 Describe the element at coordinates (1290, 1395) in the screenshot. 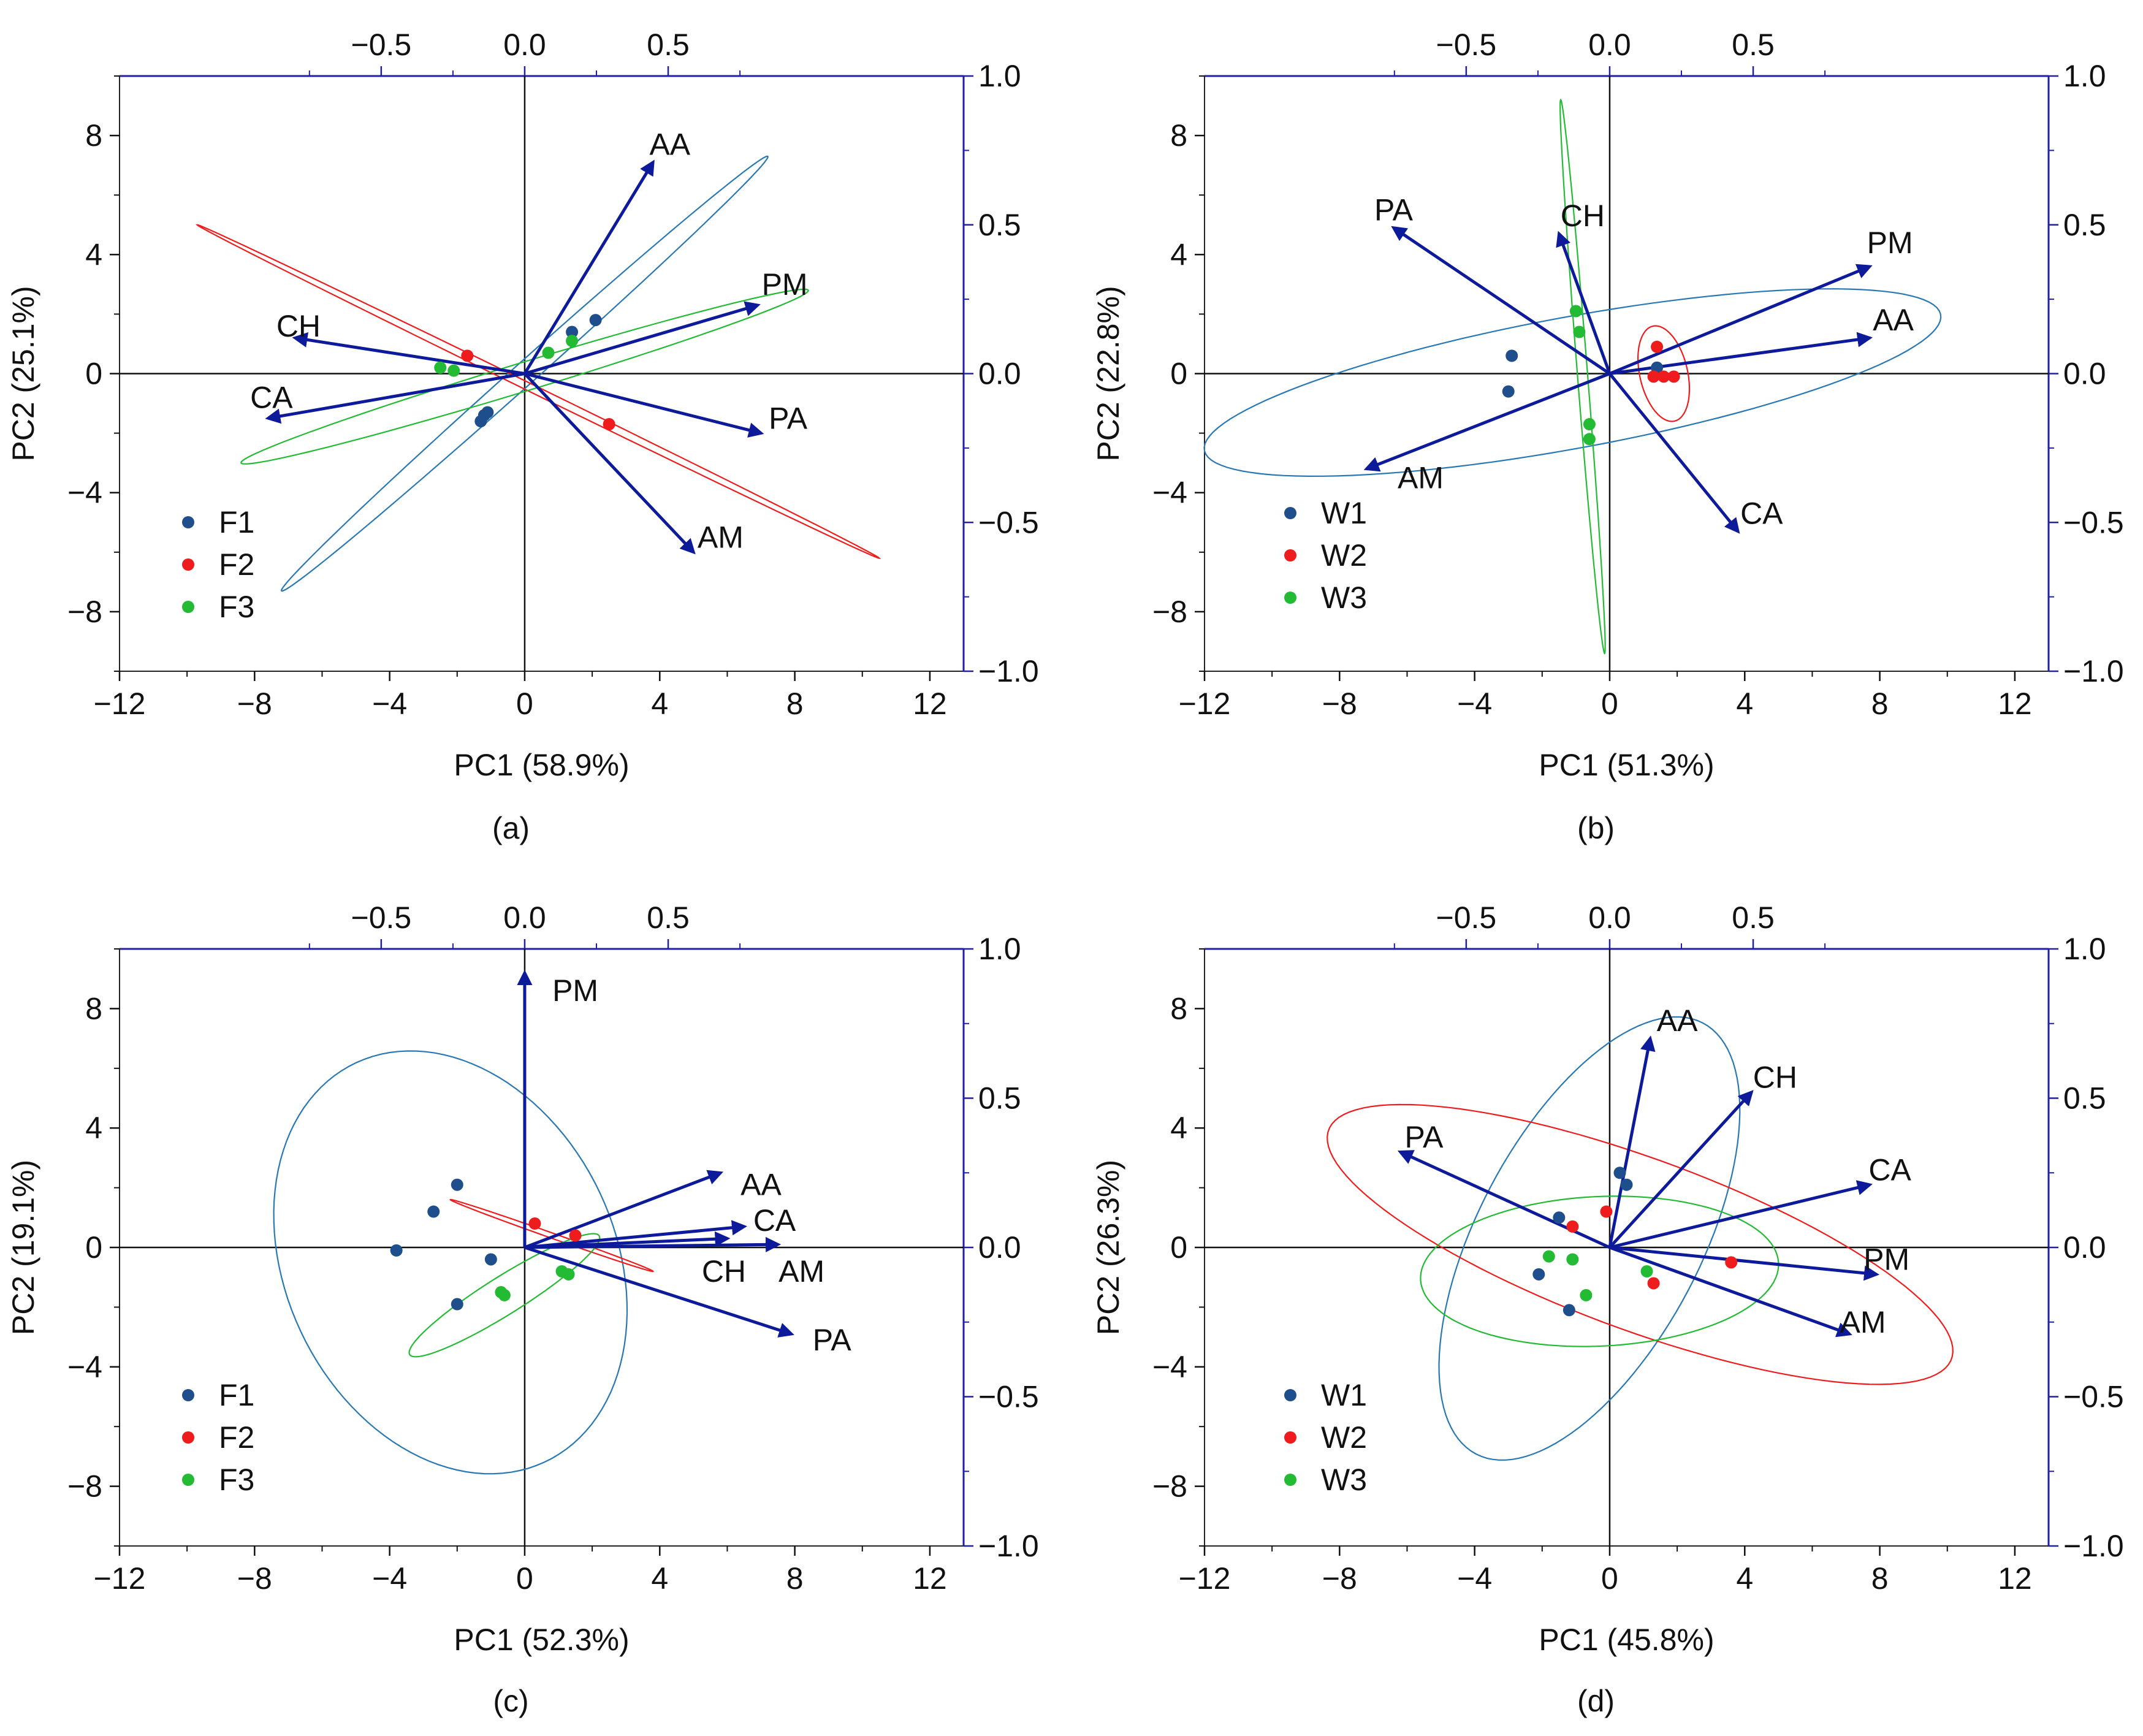

I see `legend-marker-w1` at that location.